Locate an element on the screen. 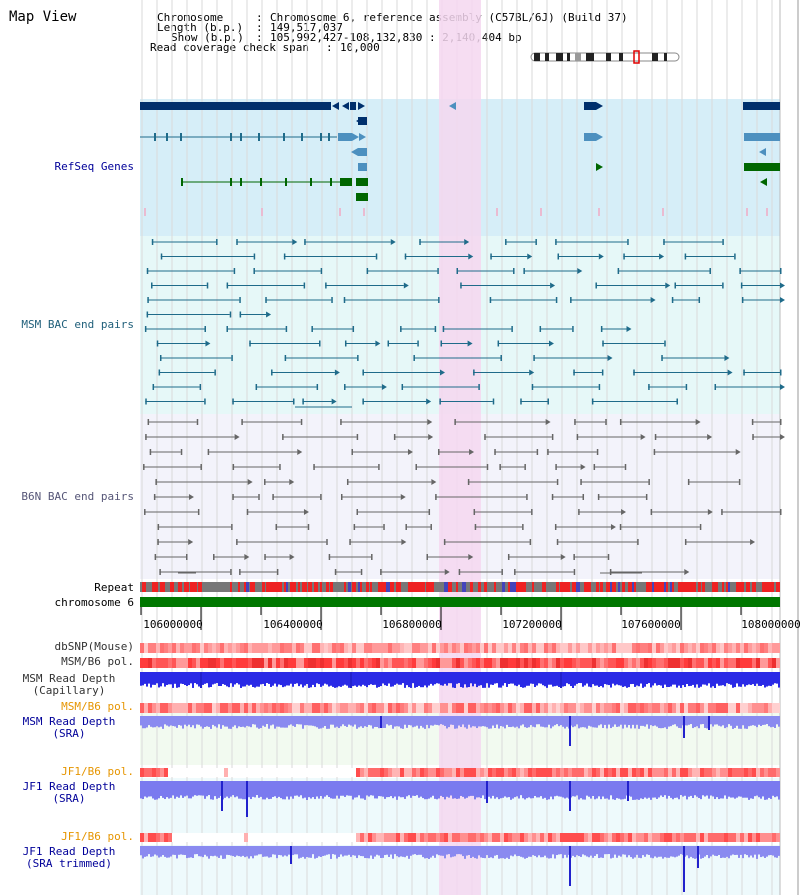  refseq-gene-features is located at coordinates (460, 159).